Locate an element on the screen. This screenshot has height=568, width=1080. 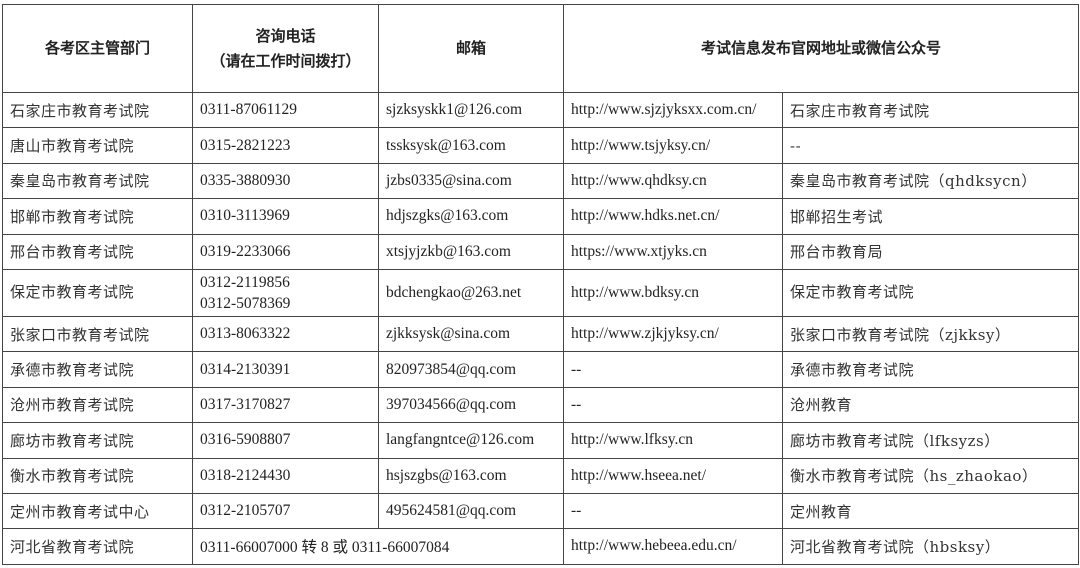
header-phone-line2: （请在工作时间拨打） is located at coordinates (285, 60).